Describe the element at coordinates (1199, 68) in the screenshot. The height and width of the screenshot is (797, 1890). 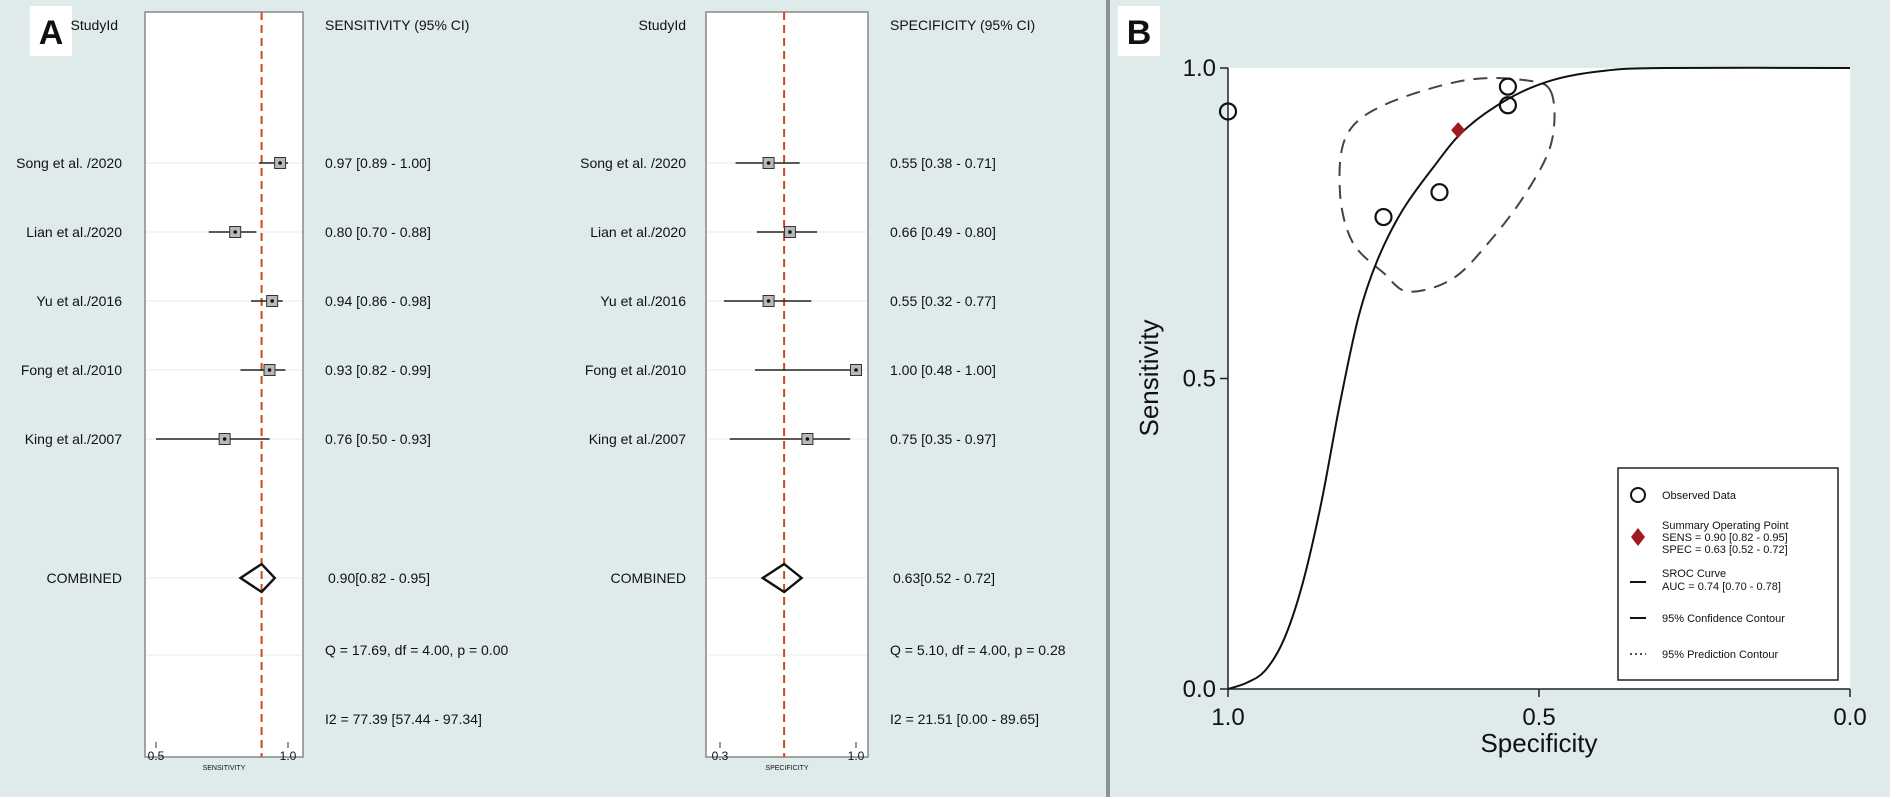
I see `sroc-y-tick-label: 1.0` at that location.